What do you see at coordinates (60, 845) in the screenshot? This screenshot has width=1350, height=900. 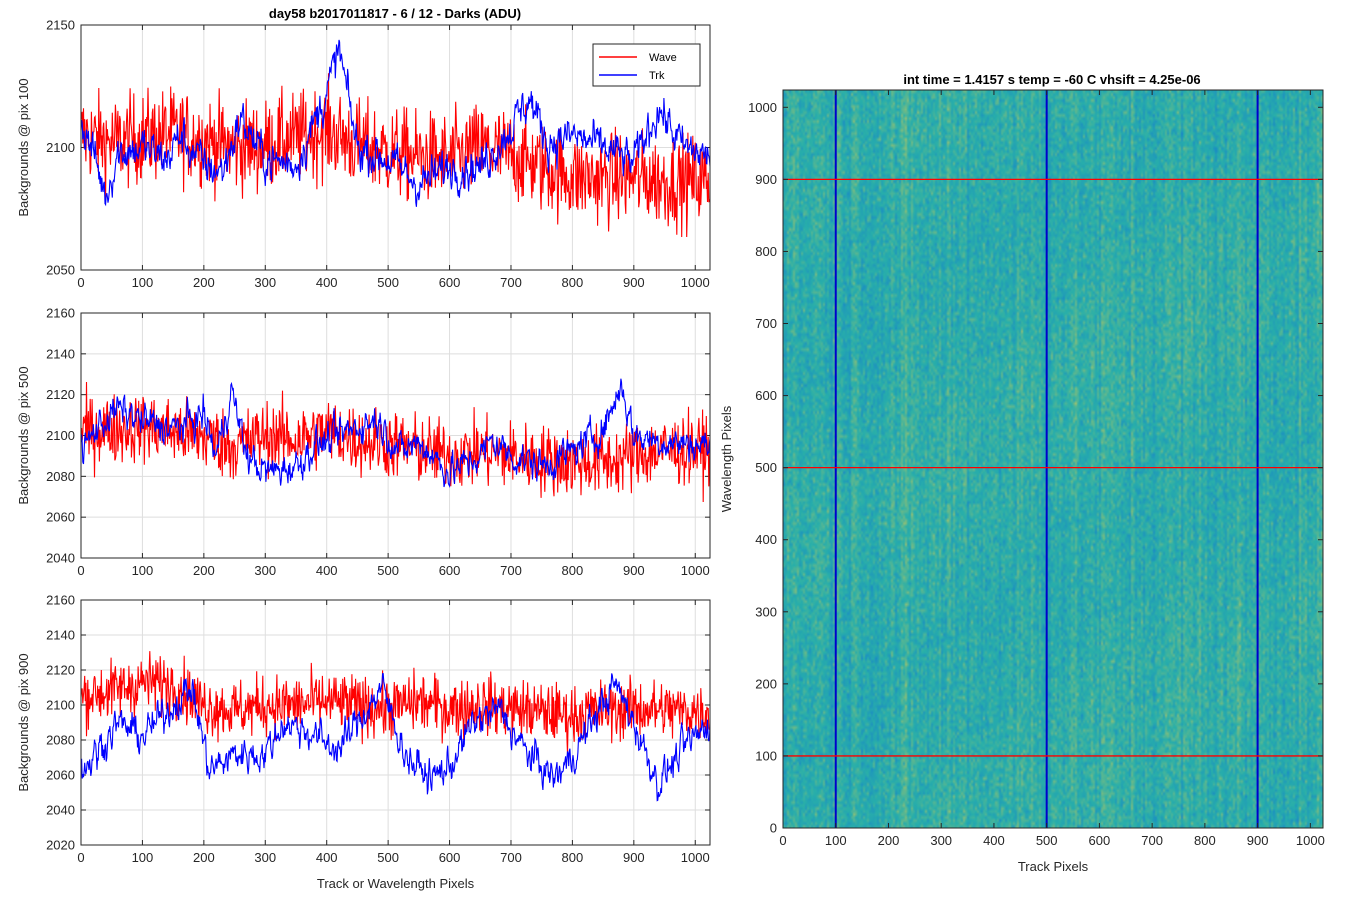 I see `y-tick-label: 2020` at bounding box center [60, 845].